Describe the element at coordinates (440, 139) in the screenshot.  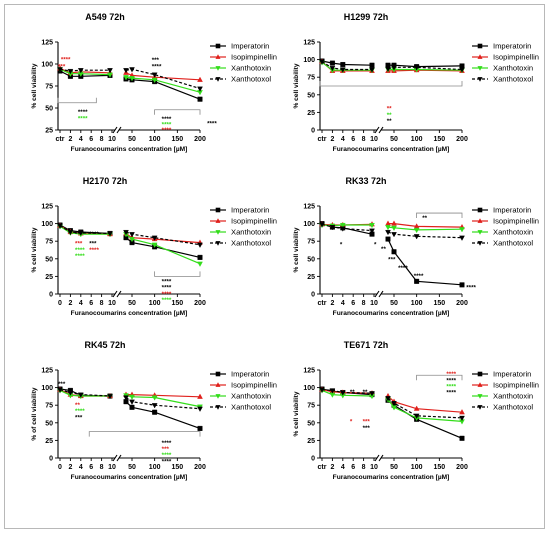
I see `x-tick-label: 150` at that location.